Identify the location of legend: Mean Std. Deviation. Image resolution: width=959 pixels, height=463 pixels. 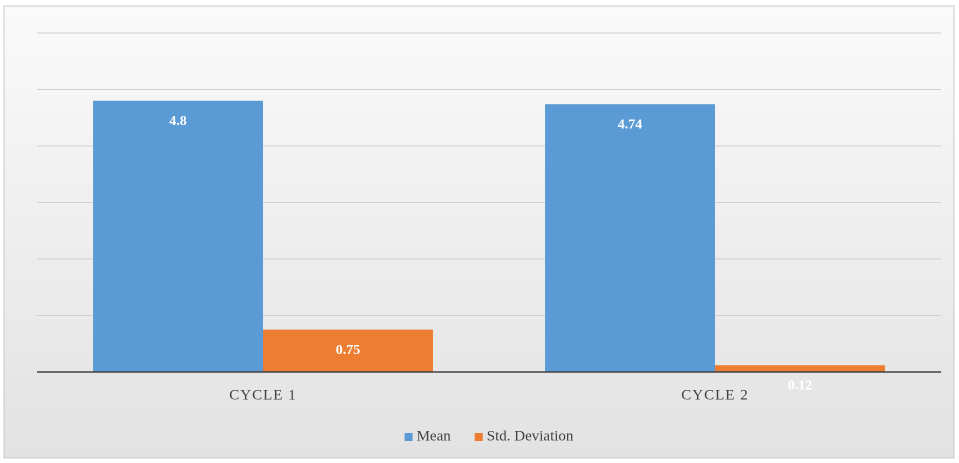
(489, 436).